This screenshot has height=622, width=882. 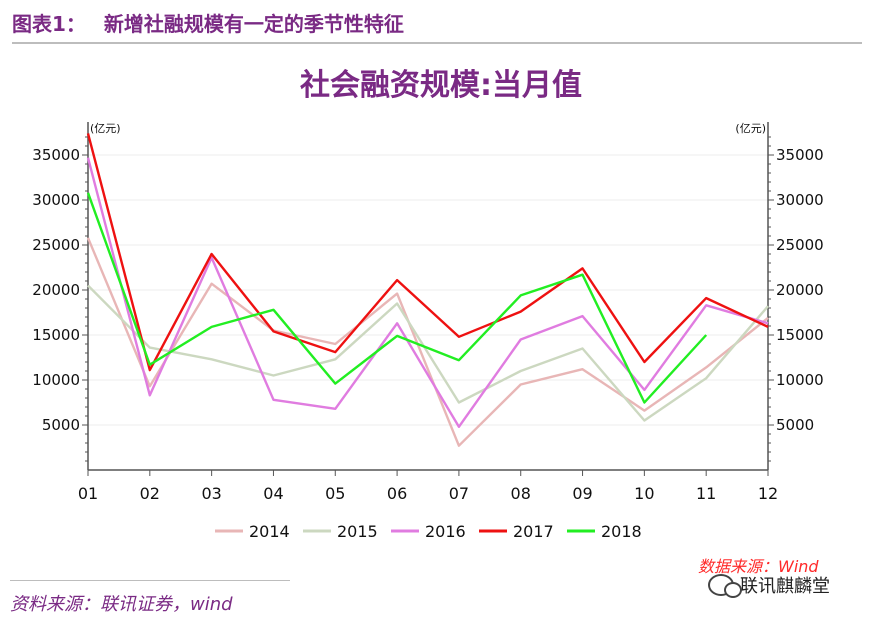 I want to click on x-tick-label: 06, so click(x=397, y=493).